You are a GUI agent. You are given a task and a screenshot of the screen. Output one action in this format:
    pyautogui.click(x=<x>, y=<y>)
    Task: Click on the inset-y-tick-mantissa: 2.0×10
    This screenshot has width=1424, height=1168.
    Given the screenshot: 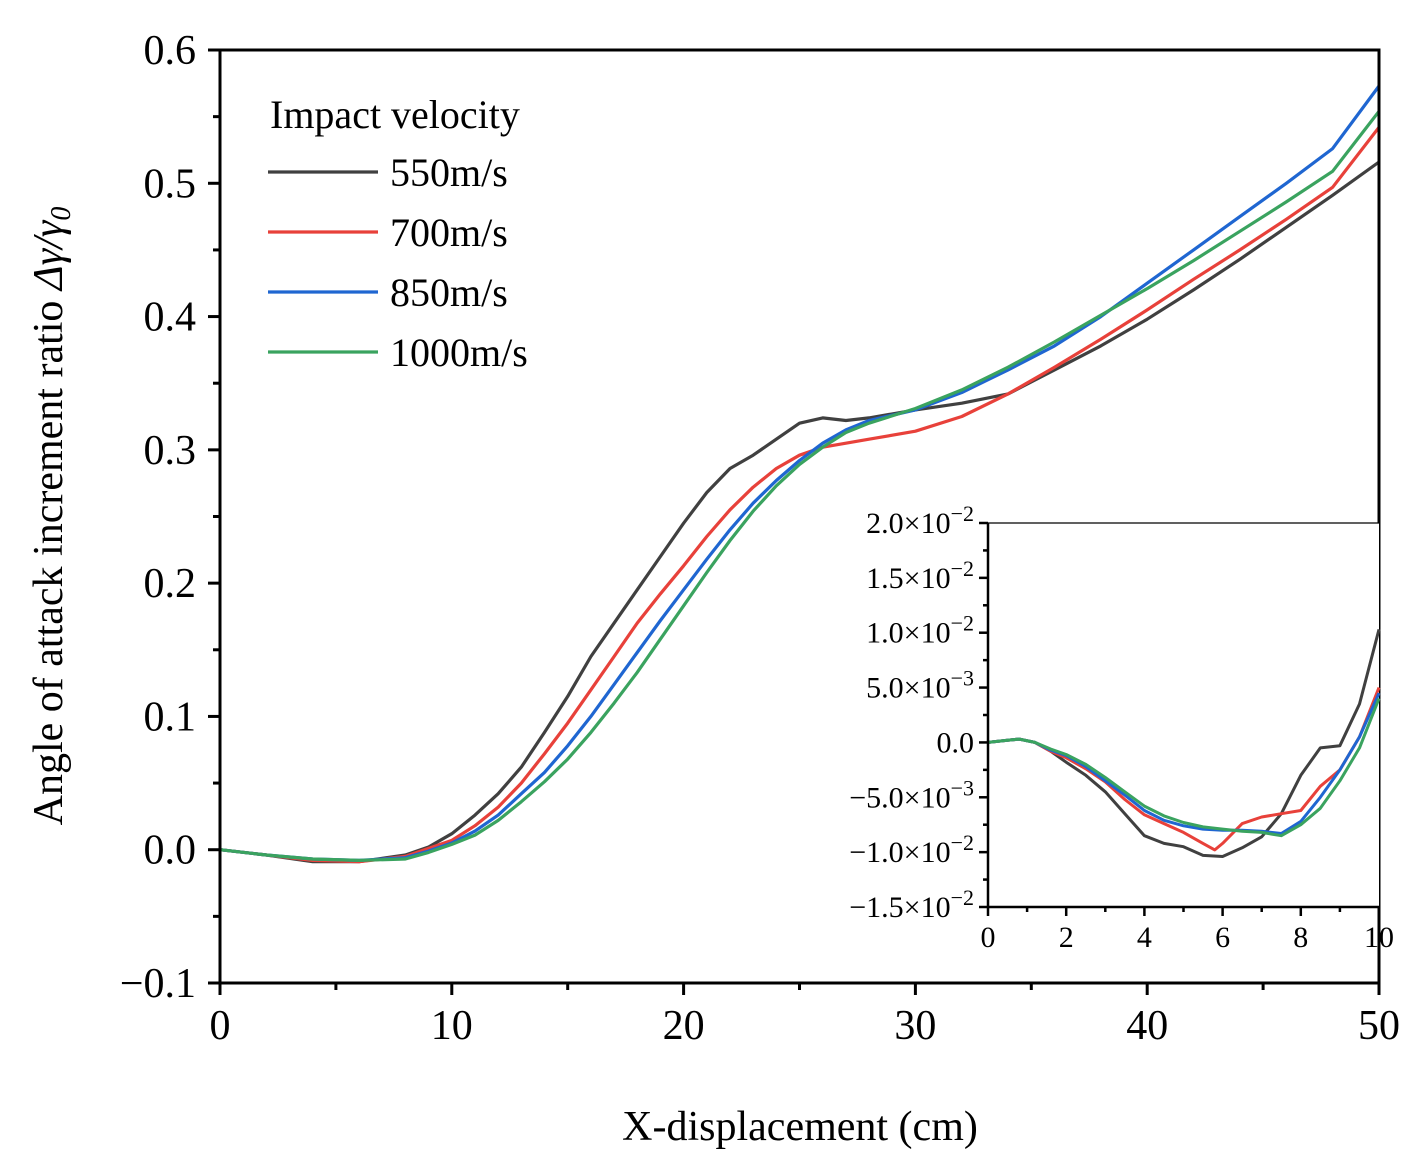 What is the action you would take?
    pyautogui.click(x=908, y=523)
    